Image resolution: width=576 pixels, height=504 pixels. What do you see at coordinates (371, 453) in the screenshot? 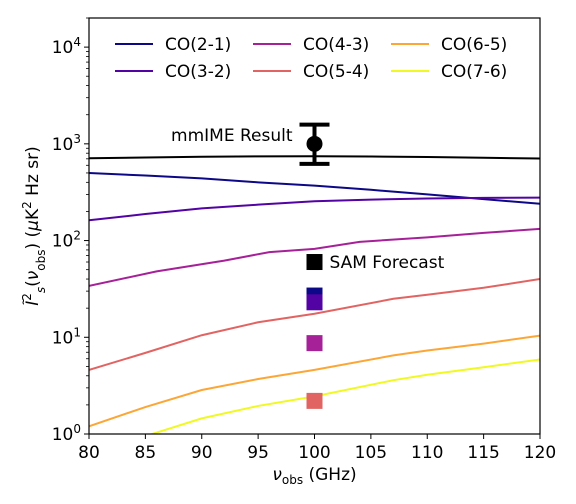
I see `x-tick-label-105: 105` at bounding box center [371, 453].